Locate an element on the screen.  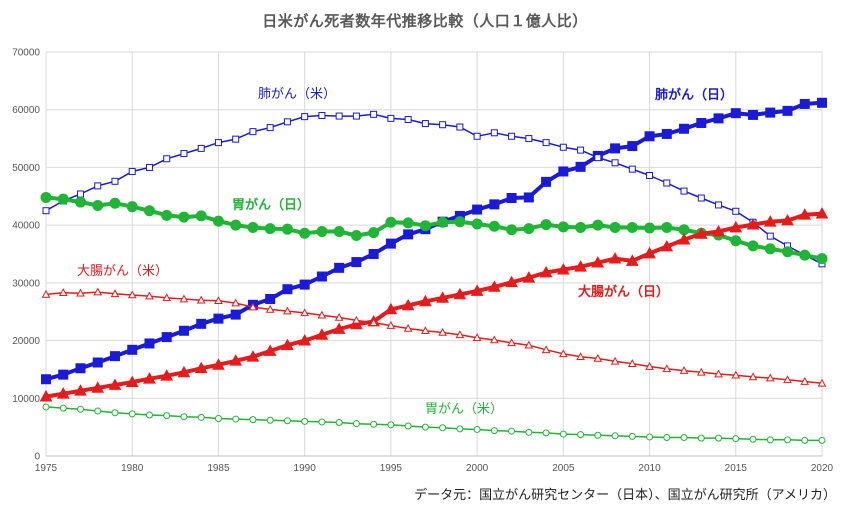
y-tick-label: 70000 is located at coordinates (26, 53).